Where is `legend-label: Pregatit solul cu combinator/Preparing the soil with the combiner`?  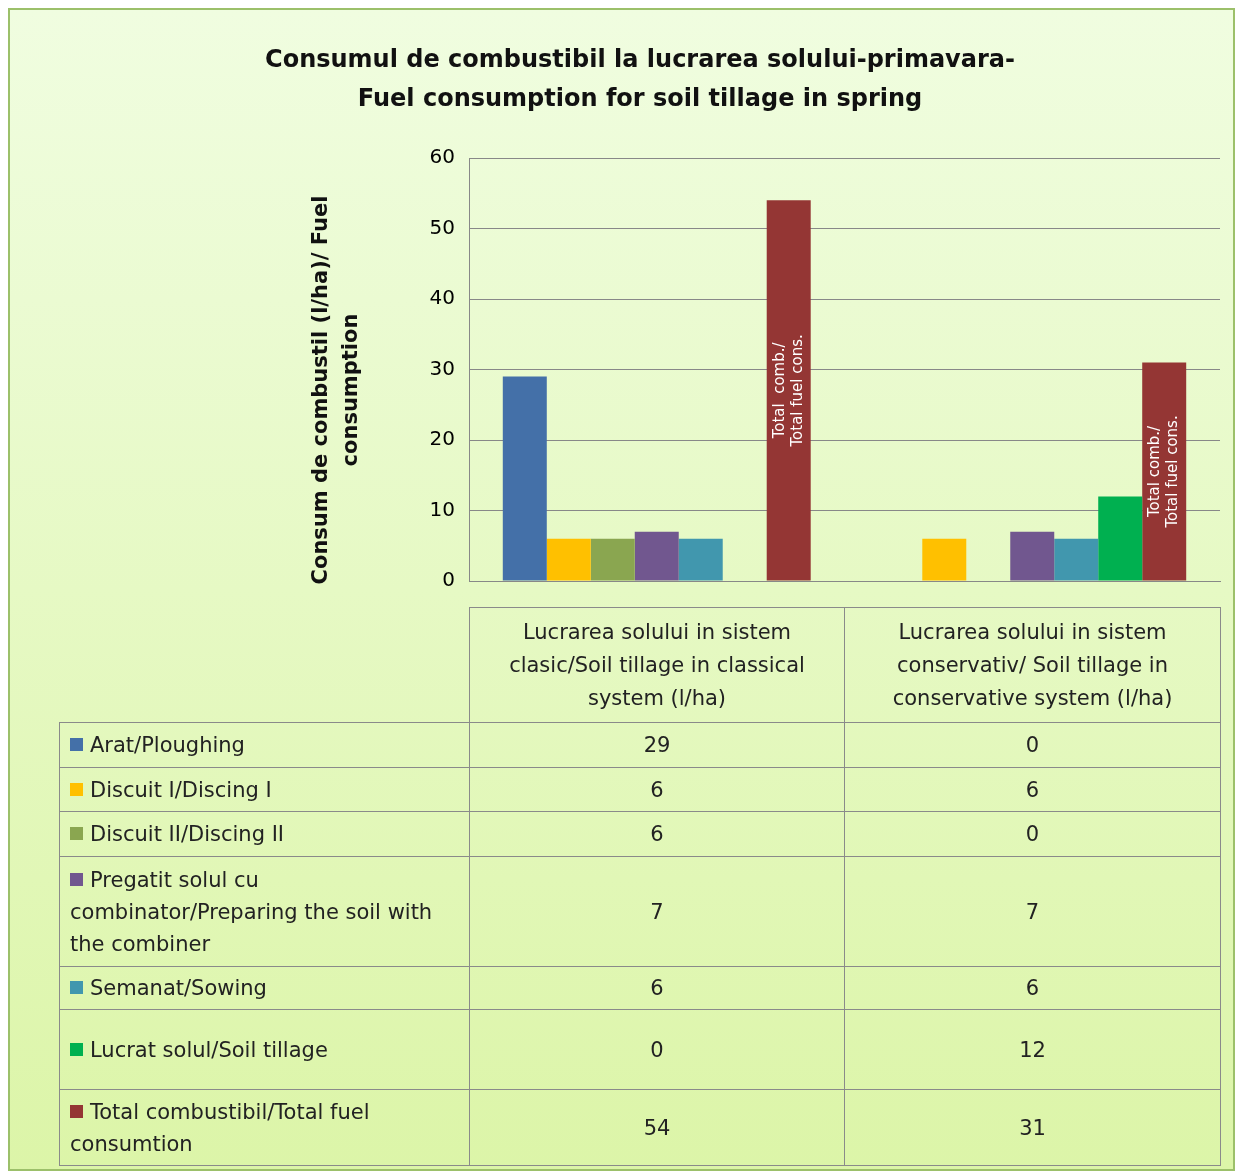 legend-label: Pregatit solul cu combinator/Preparing the soil with the combiner is located at coordinates (251, 911).